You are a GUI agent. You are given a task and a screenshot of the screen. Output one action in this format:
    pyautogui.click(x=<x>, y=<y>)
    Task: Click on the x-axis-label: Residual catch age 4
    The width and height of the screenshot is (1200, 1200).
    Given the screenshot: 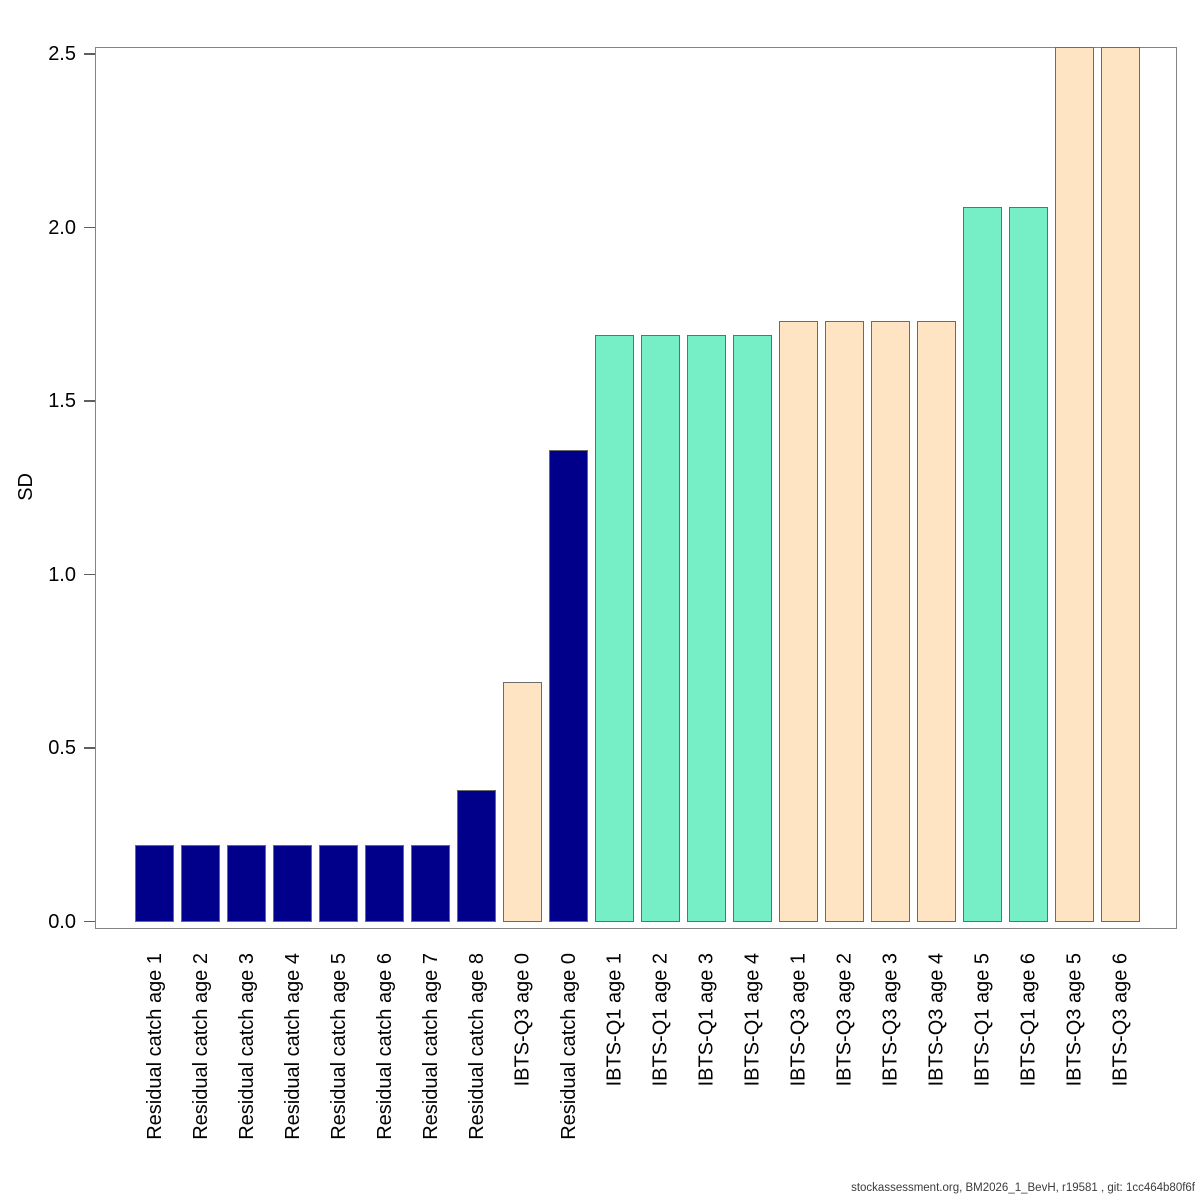 What is the action you would take?
    pyautogui.click(x=292, y=1046)
    